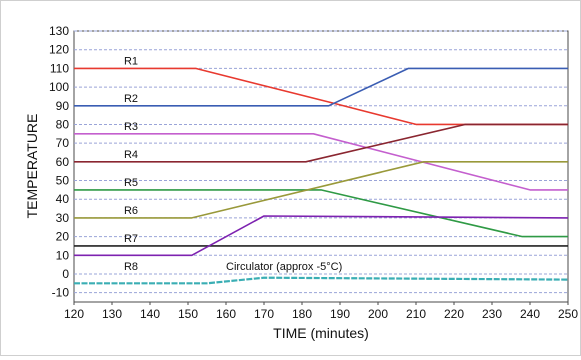 The image size is (581, 360). What do you see at coordinates (74, 314) in the screenshot?
I see `x-tick-label-120: 120` at bounding box center [74, 314].